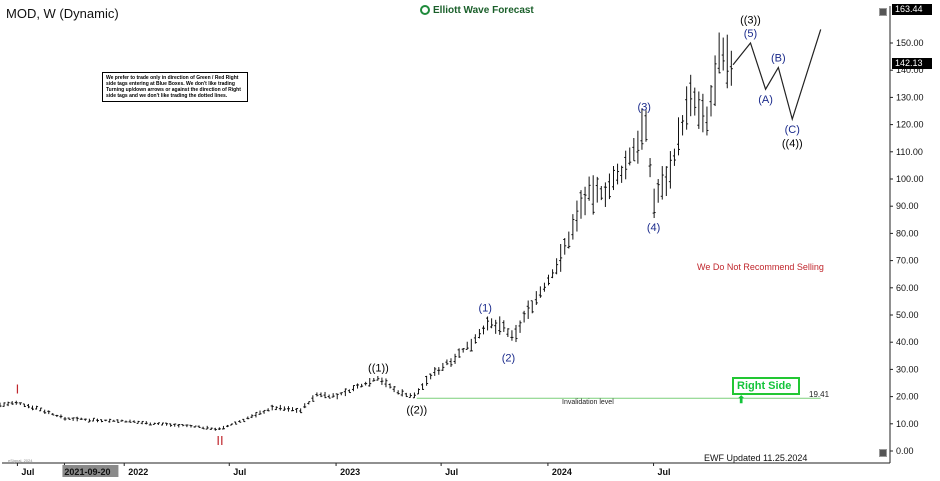 This screenshot has width=940, height=481. What do you see at coordinates (87, 472) in the screenshot?
I see `x-tick-label: 2021-09-20` at bounding box center [87, 472].